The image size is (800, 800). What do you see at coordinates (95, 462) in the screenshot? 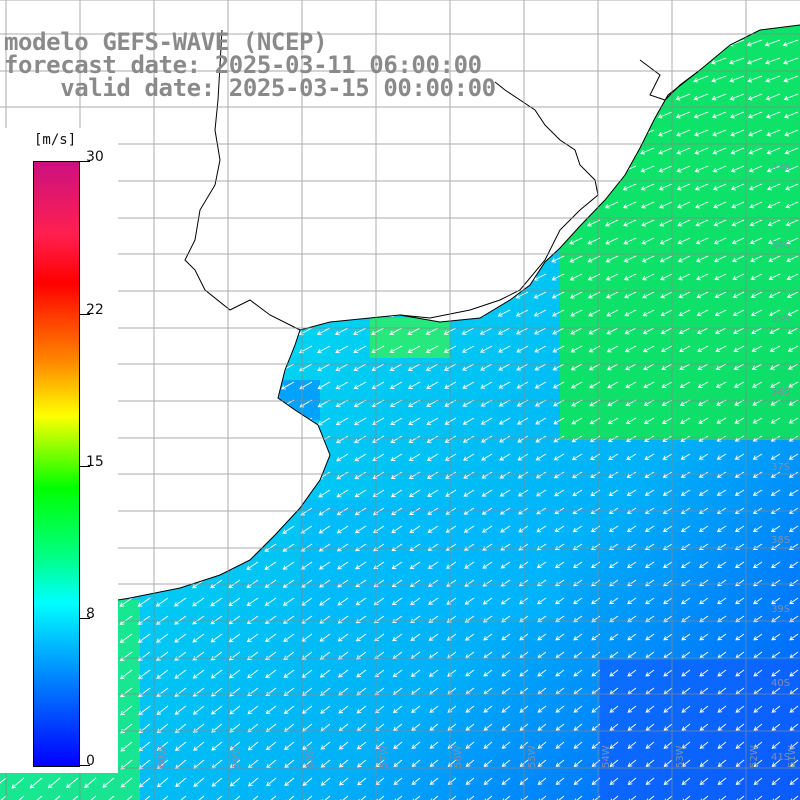
I see `colorbar-label: 15` at bounding box center [95, 462].